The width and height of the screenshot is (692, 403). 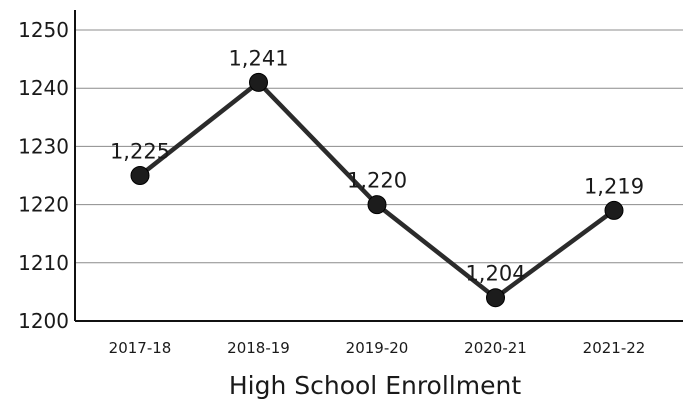 What do you see at coordinates (495, 348) in the screenshot?
I see `x-tick-label: 2020-21` at bounding box center [495, 348].